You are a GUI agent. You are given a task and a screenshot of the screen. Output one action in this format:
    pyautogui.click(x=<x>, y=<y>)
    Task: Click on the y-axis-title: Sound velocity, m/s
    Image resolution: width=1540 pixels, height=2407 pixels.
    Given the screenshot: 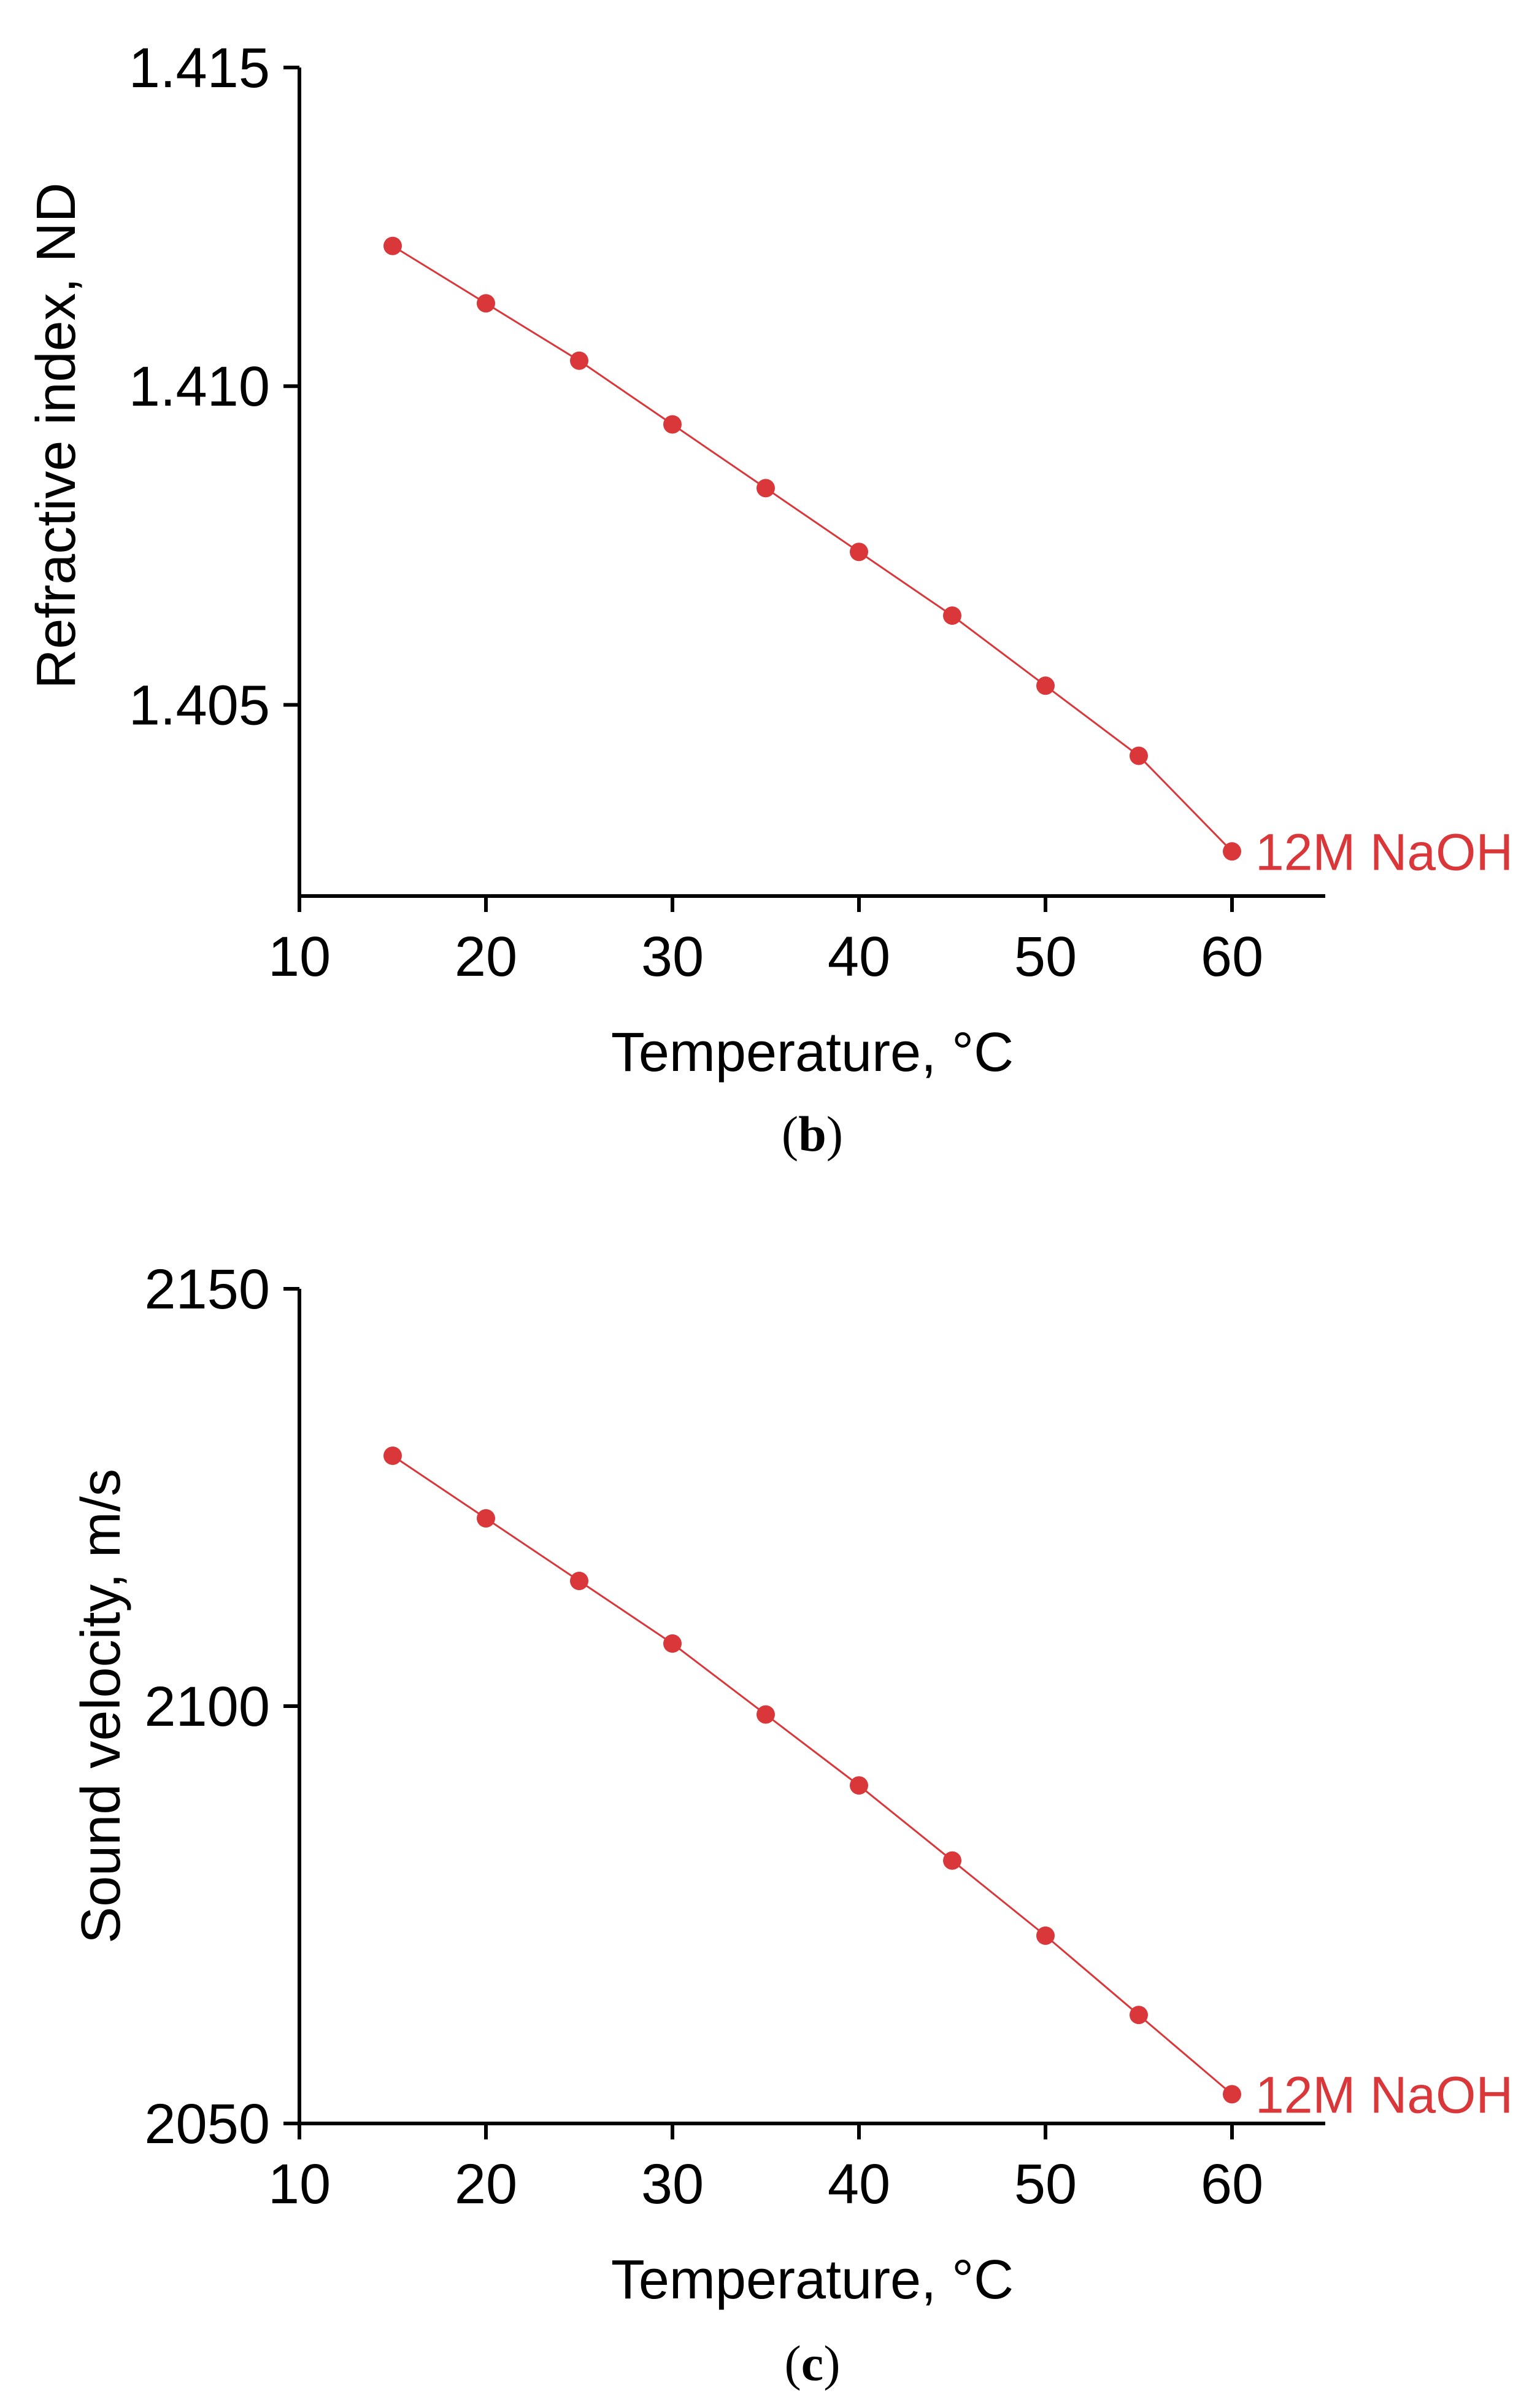 What is the action you would take?
    pyautogui.click(x=101, y=1706)
    